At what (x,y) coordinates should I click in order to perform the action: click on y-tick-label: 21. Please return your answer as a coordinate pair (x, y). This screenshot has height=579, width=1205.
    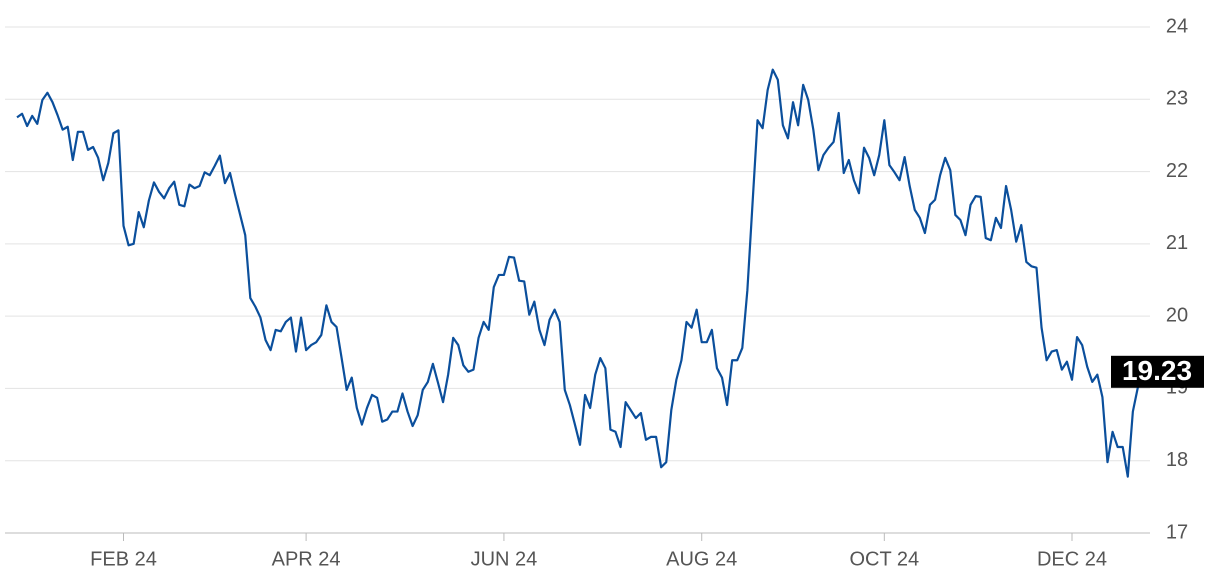
    Looking at the image, I should click on (1177, 243).